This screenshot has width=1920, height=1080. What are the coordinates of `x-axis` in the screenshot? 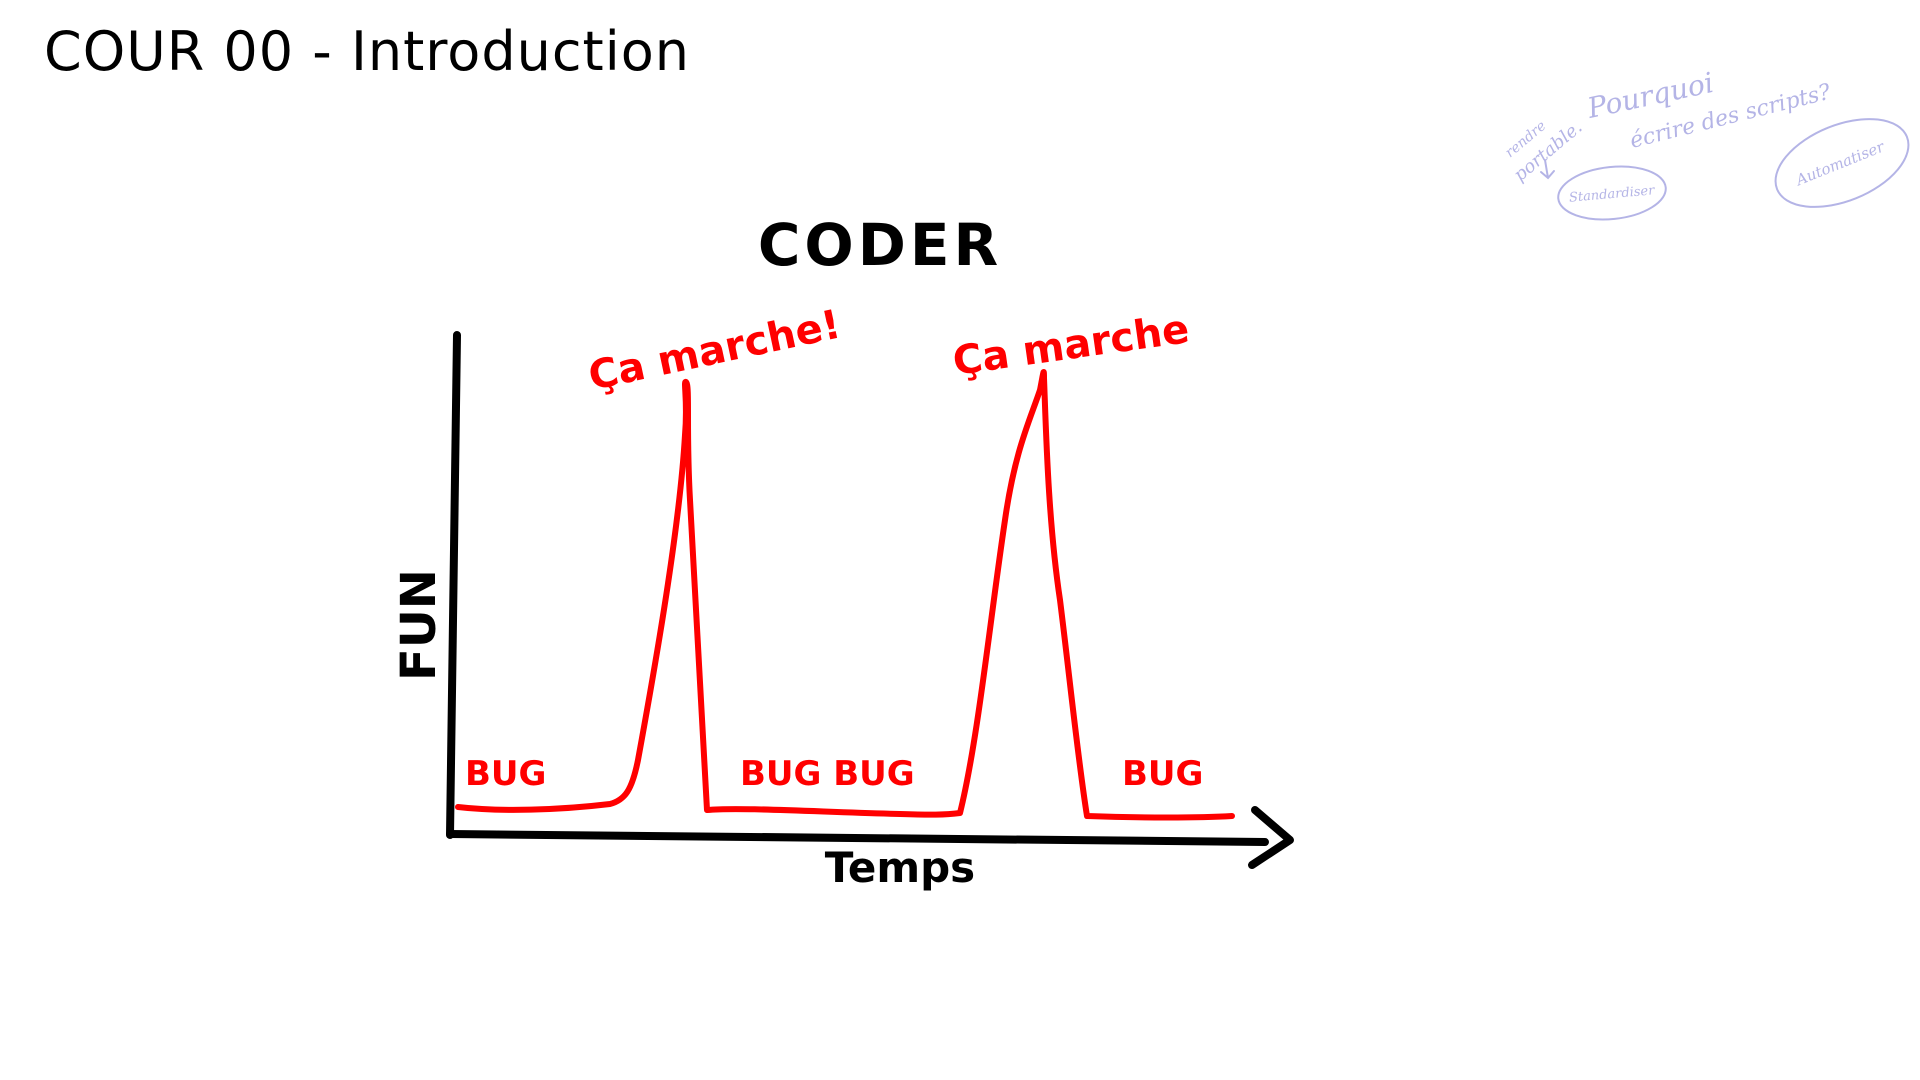 It's located at (857, 838).